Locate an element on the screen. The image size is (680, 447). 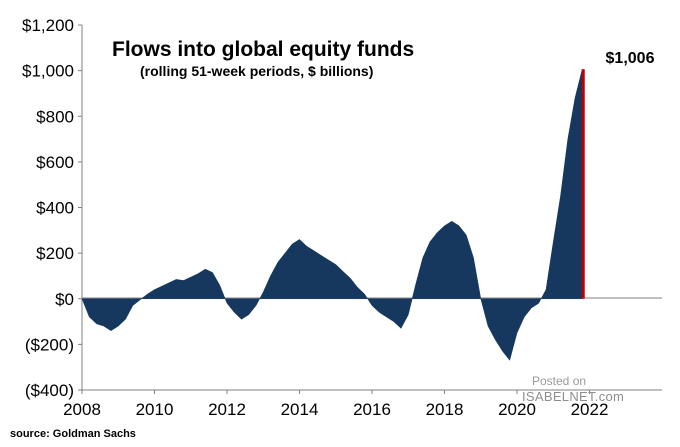
source-note: source: Goldman Sachs is located at coordinates (73, 434).